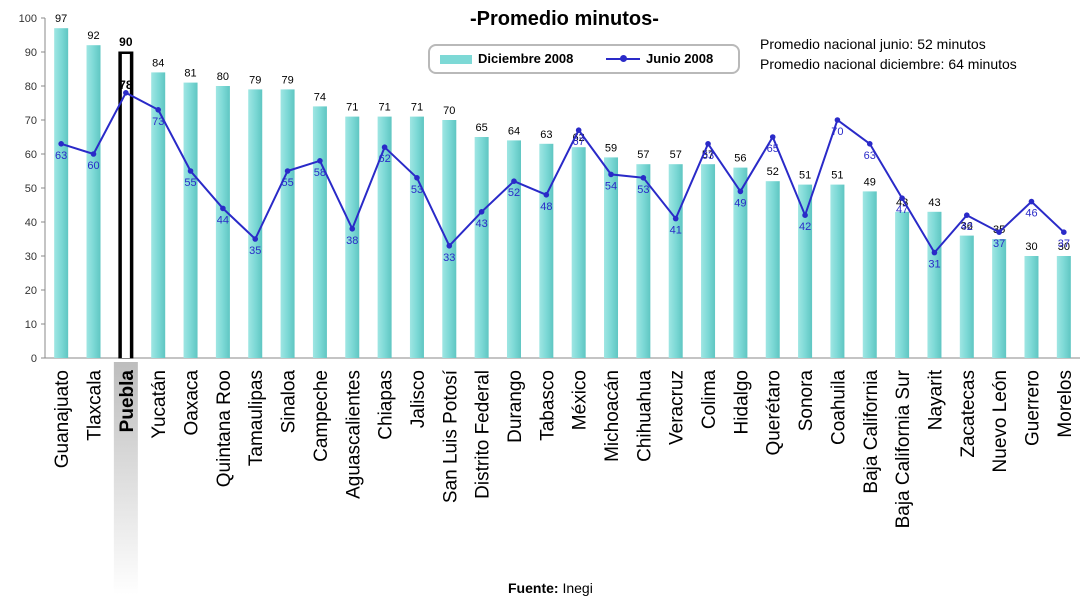  I want to click on bar-Baja California, so click(869, 274).